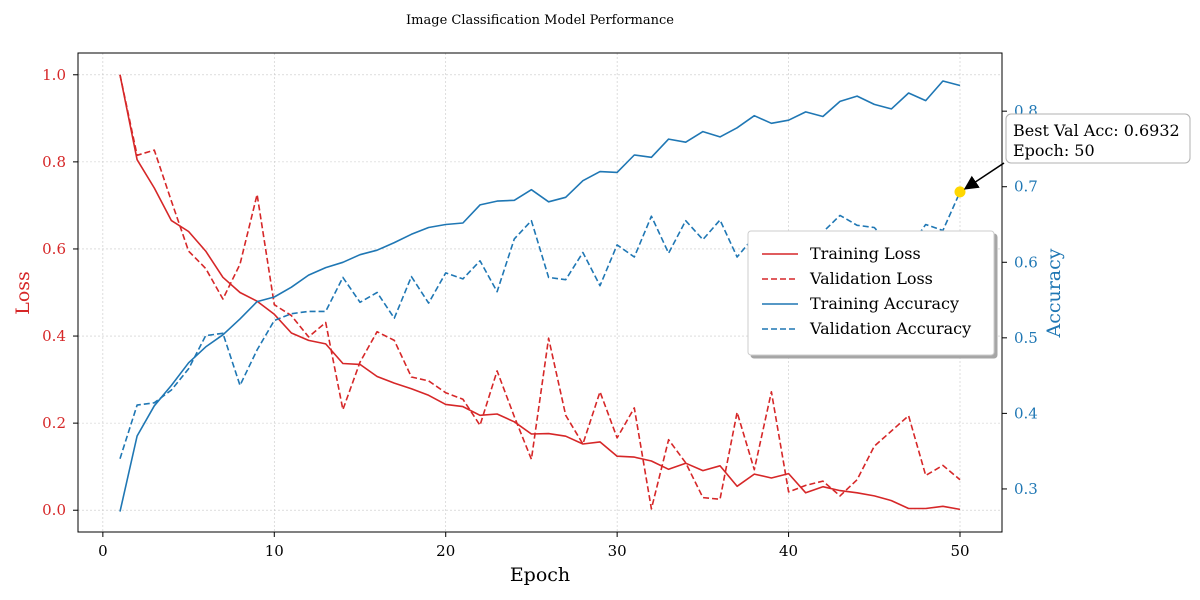 The image size is (1200, 600). I want to click on y-axis-left-label: Loss, so click(23, 293).